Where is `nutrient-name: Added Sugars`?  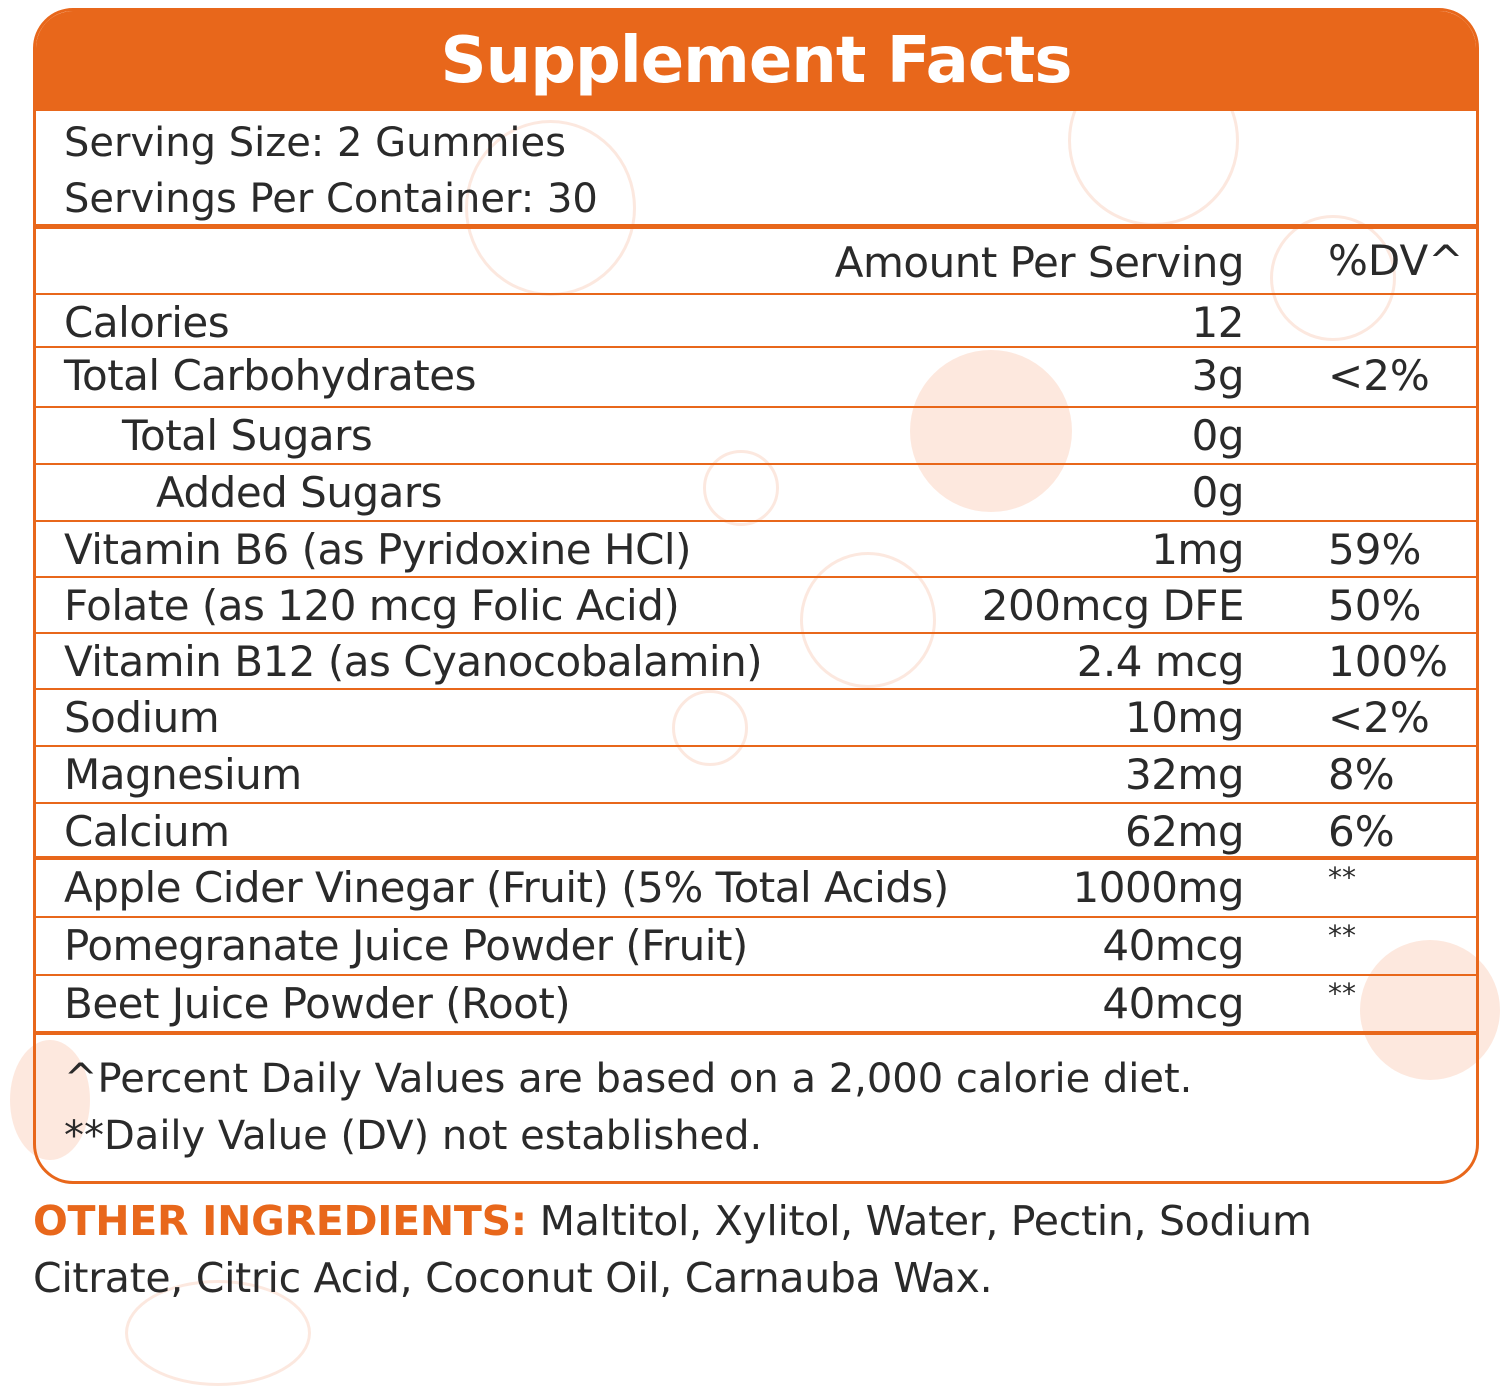
nutrient-name: Added Sugars is located at coordinates (299, 492).